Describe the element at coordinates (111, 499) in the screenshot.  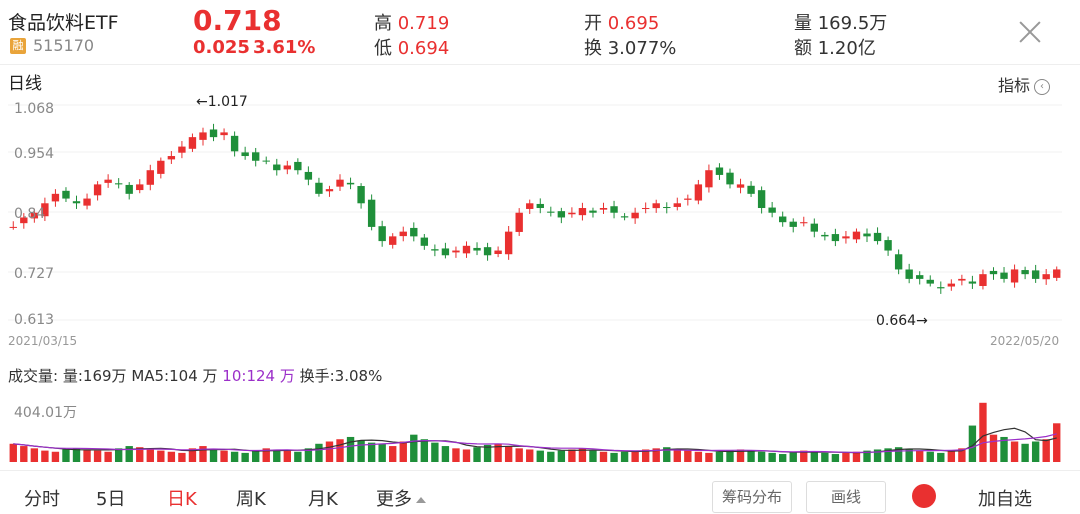
I see `tab-5day: 5日` at that location.